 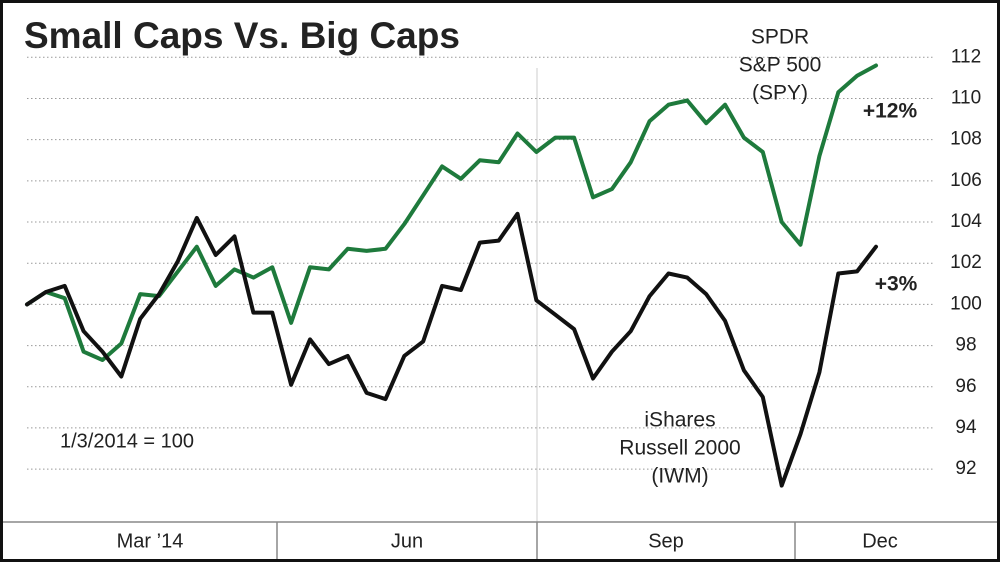 I want to click on x-band-label: Dec, so click(x=880, y=541).